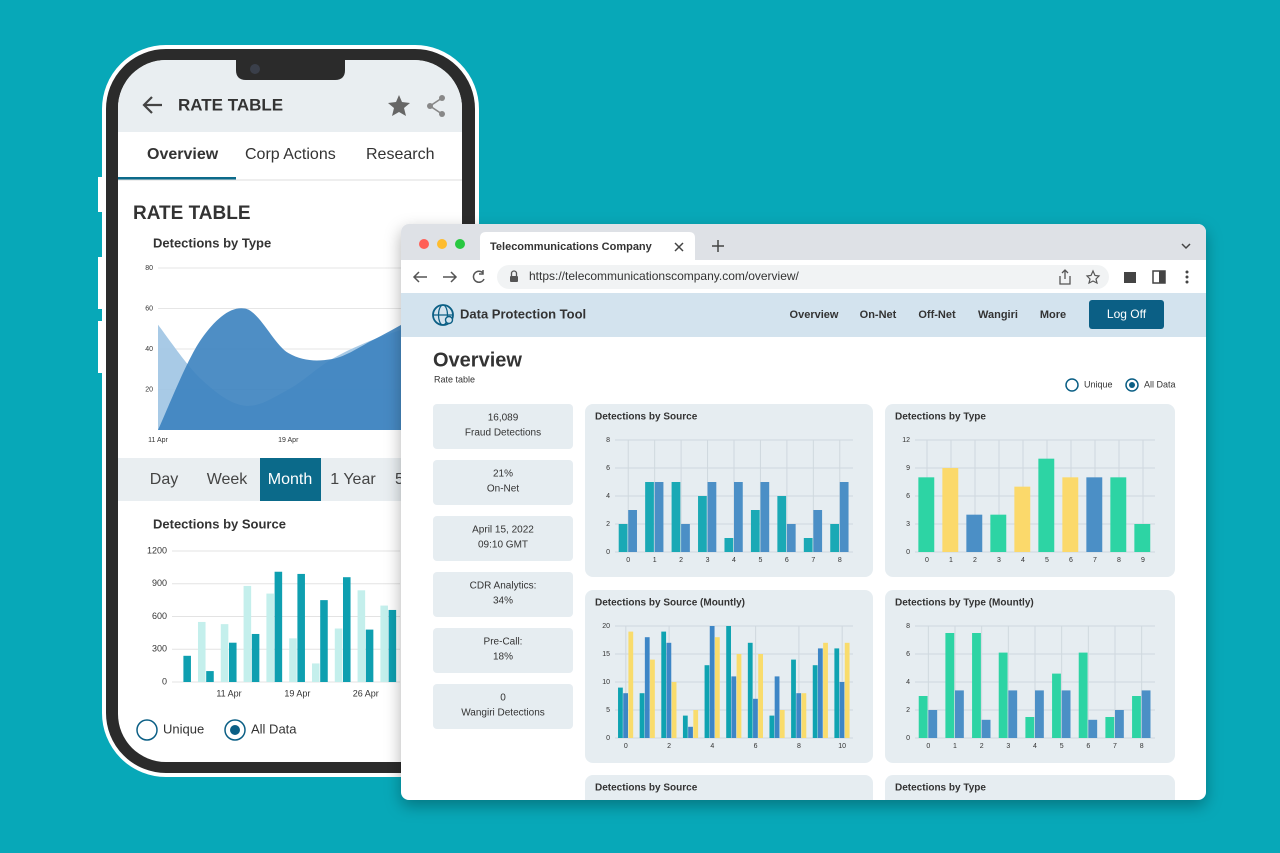 The height and width of the screenshot is (853, 1280). Describe the element at coordinates (460, 244) in the screenshot. I see `maximize-dot` at that location.